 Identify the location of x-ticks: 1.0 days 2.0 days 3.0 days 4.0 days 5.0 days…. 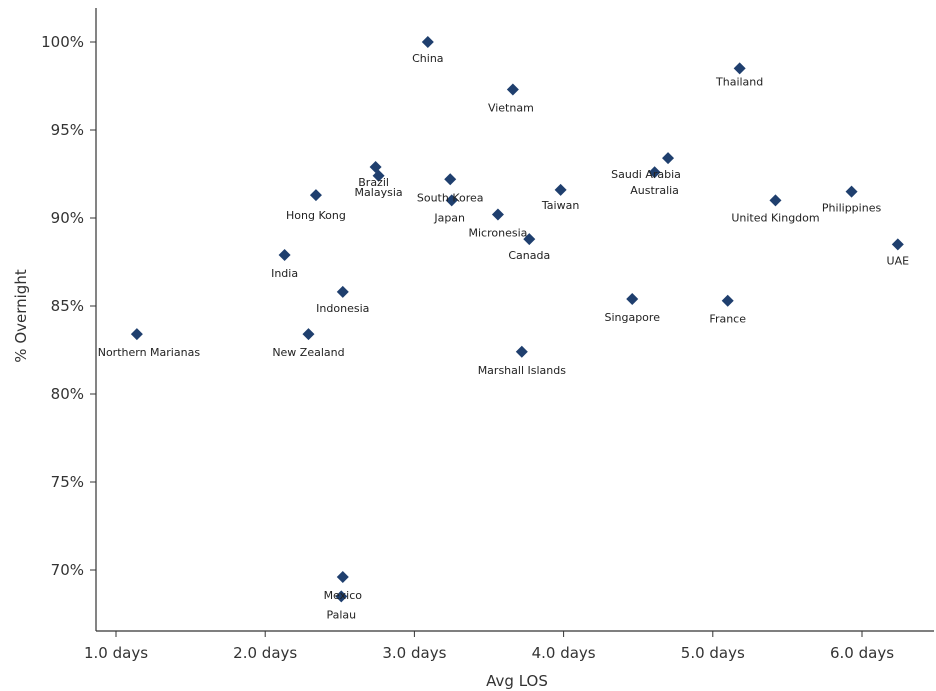
(489, 646).